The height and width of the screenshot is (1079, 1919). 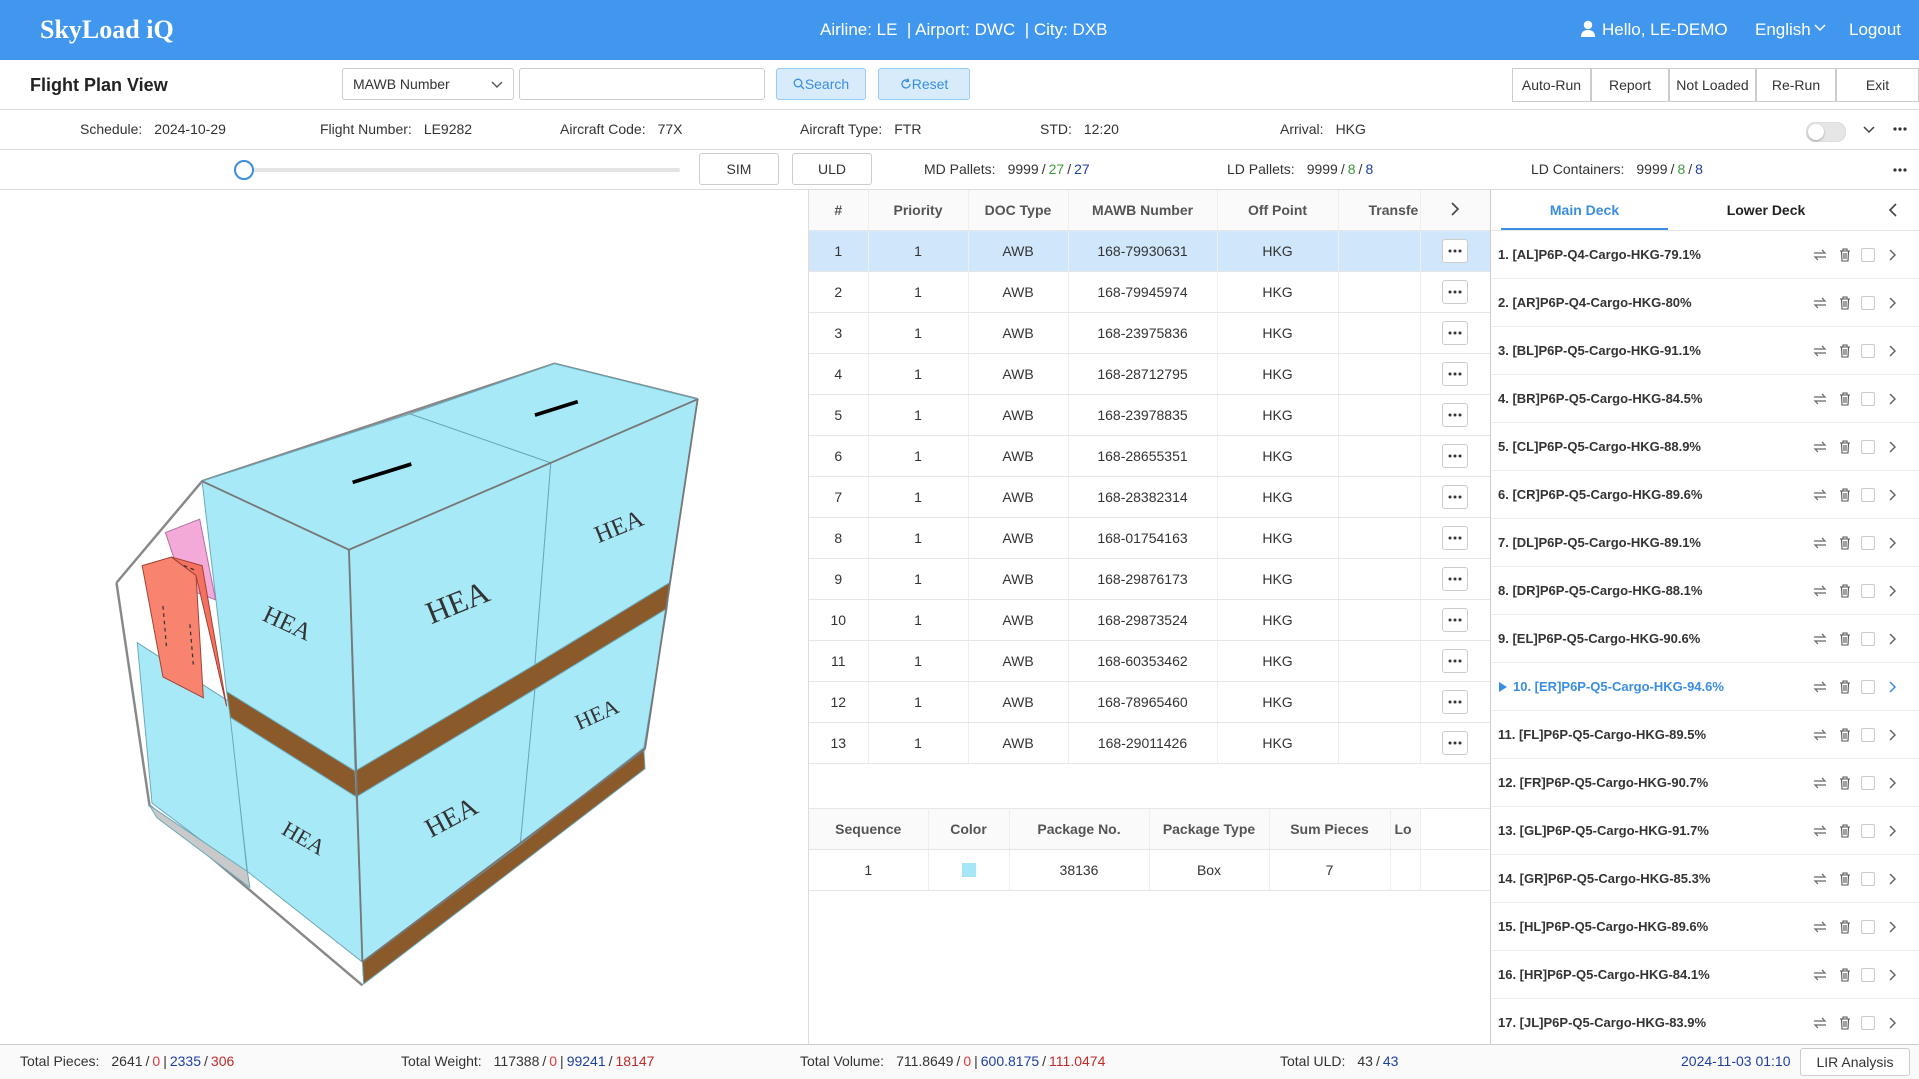 What do you see at coordinates (1705, 687) in the screenshot?
I see `uld-item: 10. [ER]P6P-Q5-Cargo-HKG-94.6%` at bounding box center [1705, 687].